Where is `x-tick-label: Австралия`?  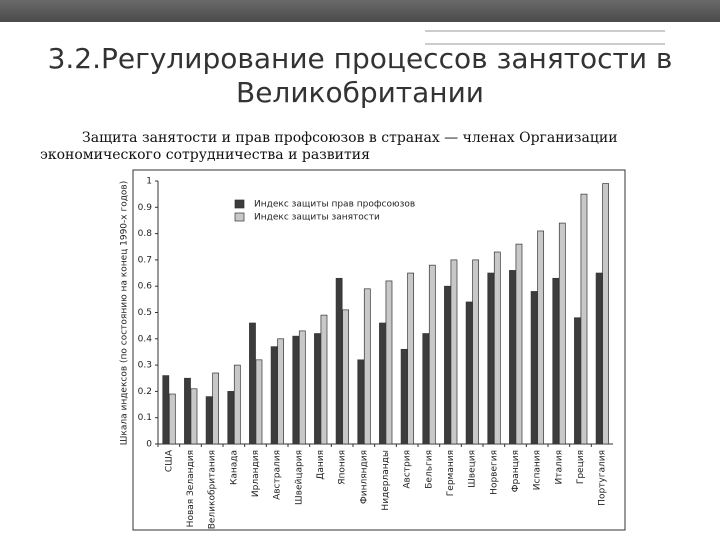 x-tick-label: Австралия is located at coordinates (278, 475).